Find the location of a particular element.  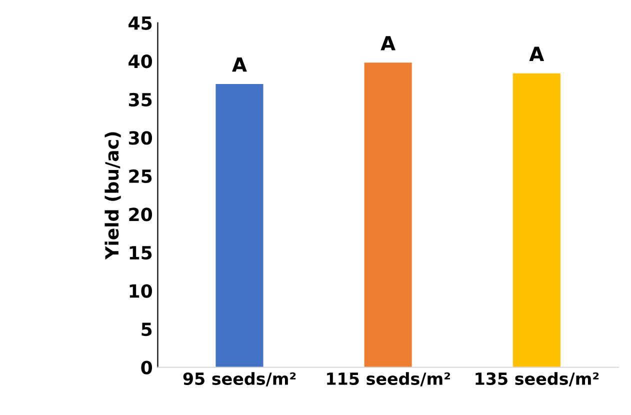

y-tick-label: 5 is located at coordinates (147, 329).